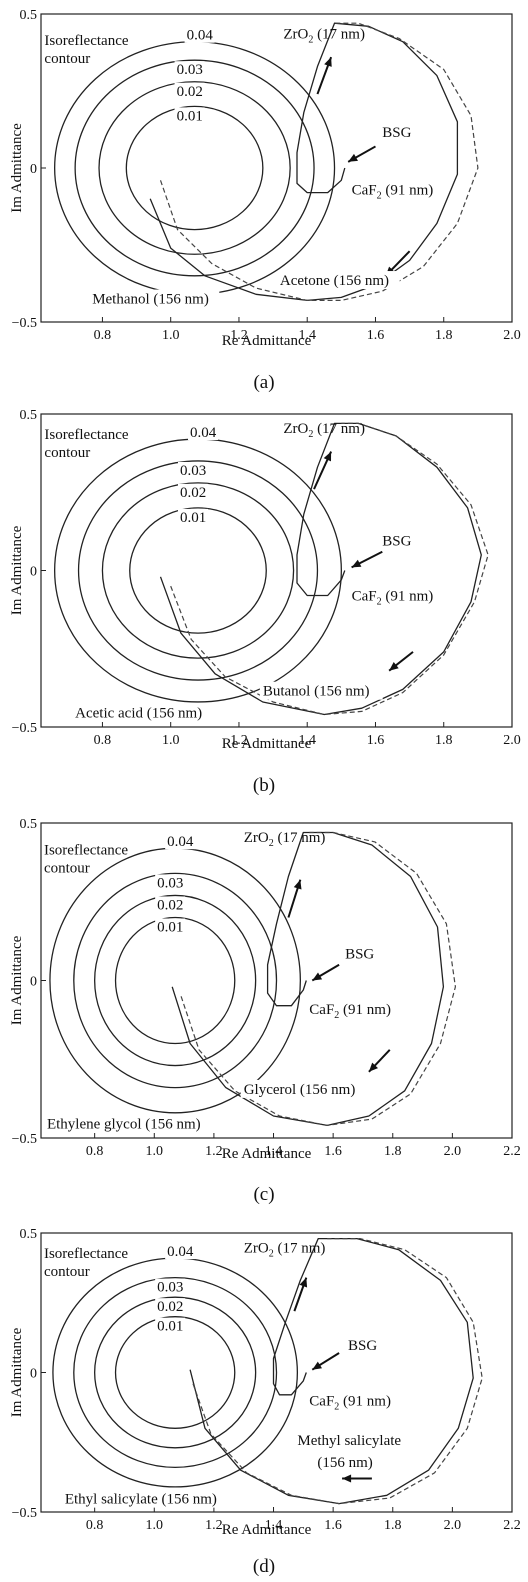 The image size is (528, 1582). Describe the element at coordinates (334, 281) in the screenshot. I see `solvent-outer-label: Acetone (156 nm)` at that location.